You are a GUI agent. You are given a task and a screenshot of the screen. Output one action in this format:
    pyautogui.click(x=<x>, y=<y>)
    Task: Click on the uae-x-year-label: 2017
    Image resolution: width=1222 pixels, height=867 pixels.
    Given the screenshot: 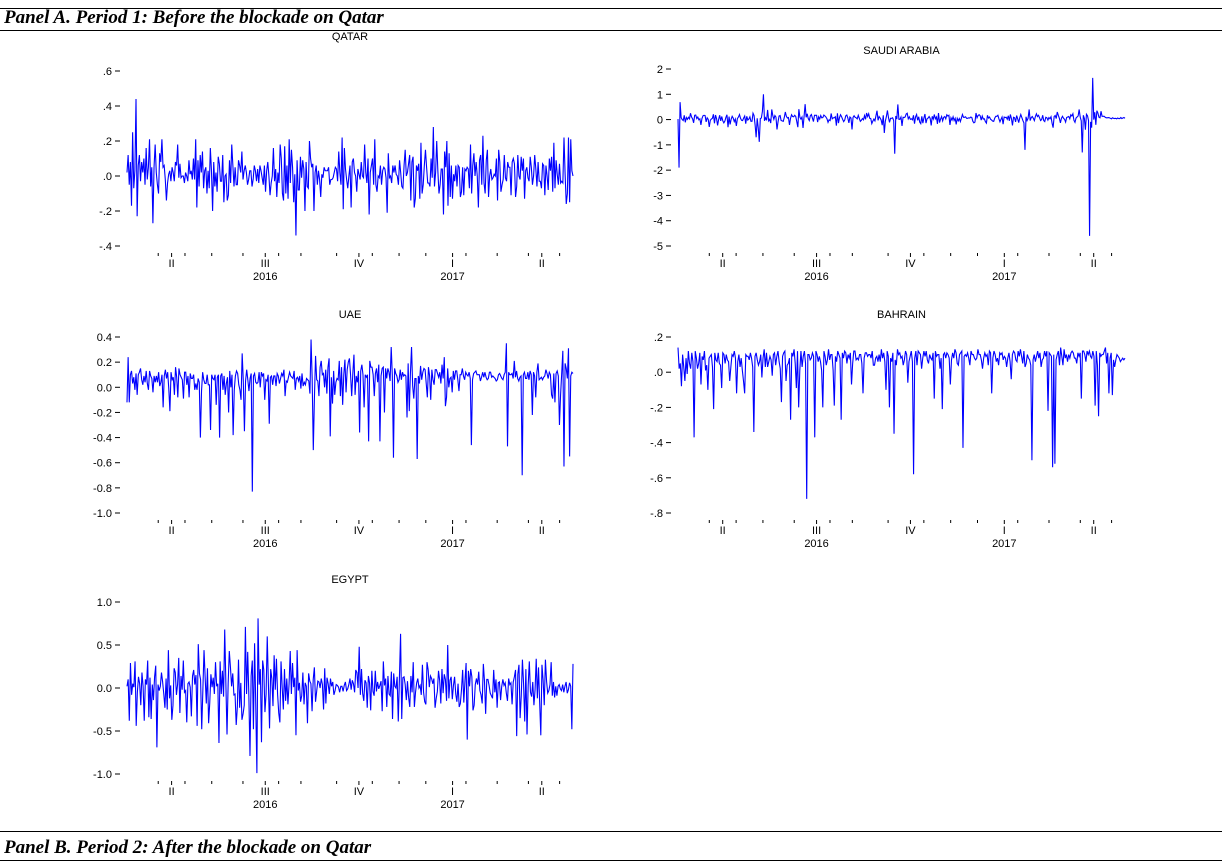 What is the action you would take?
    pyautogui.click(x=452, y=544)
    